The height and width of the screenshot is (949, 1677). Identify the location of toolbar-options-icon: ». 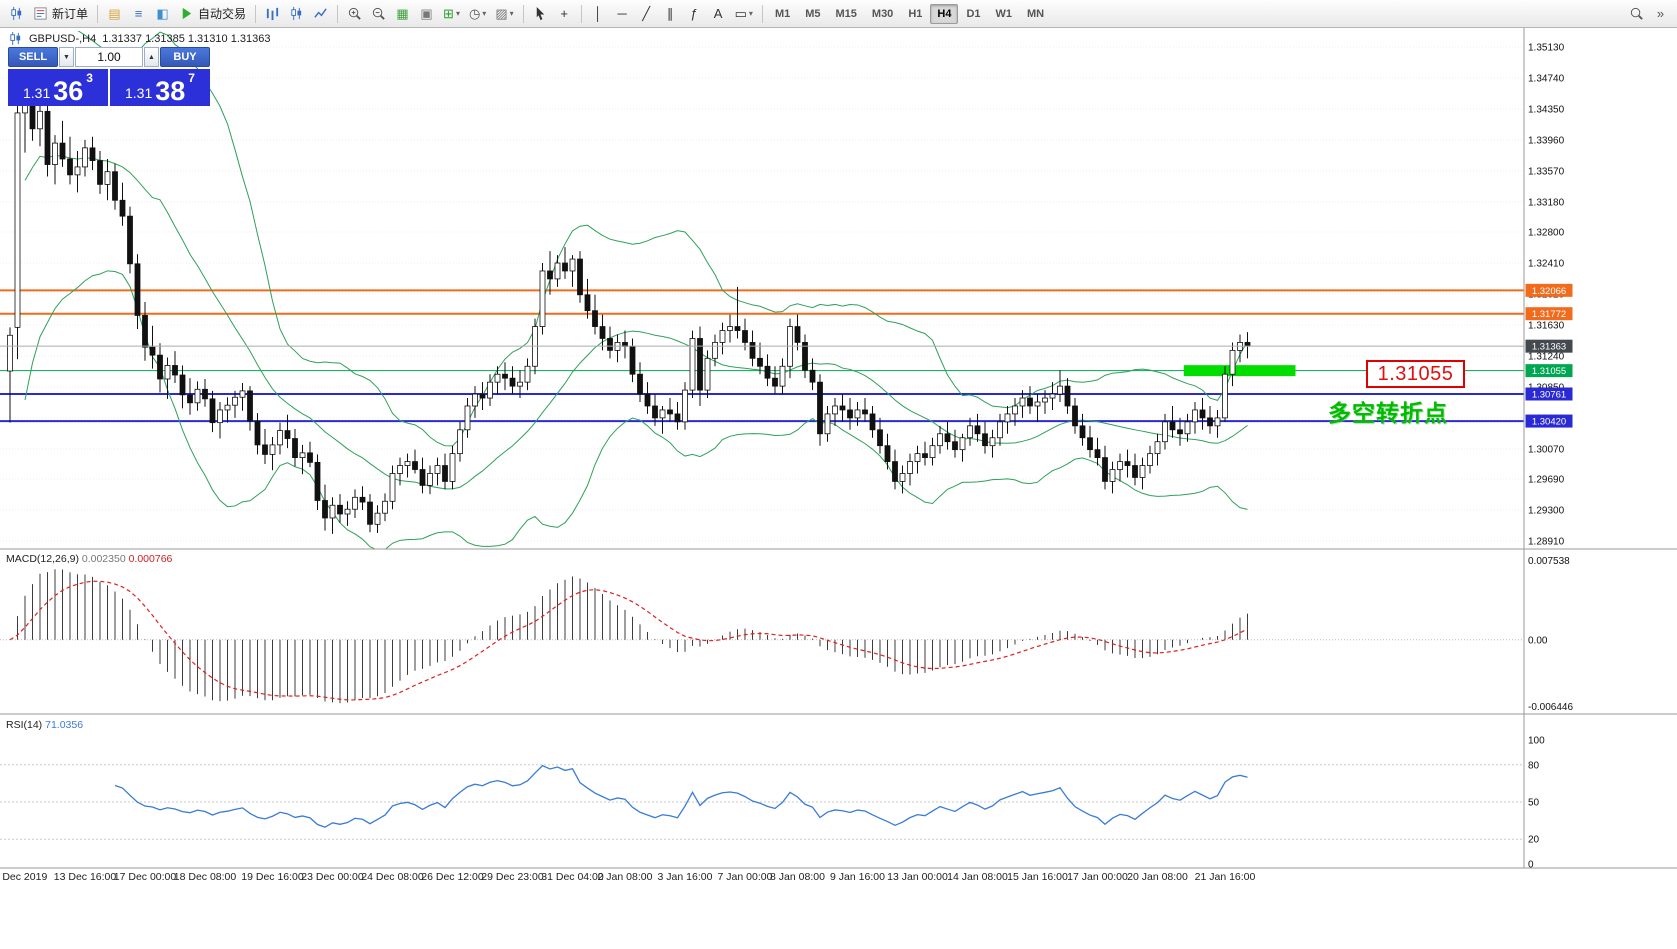
(1660, 14).